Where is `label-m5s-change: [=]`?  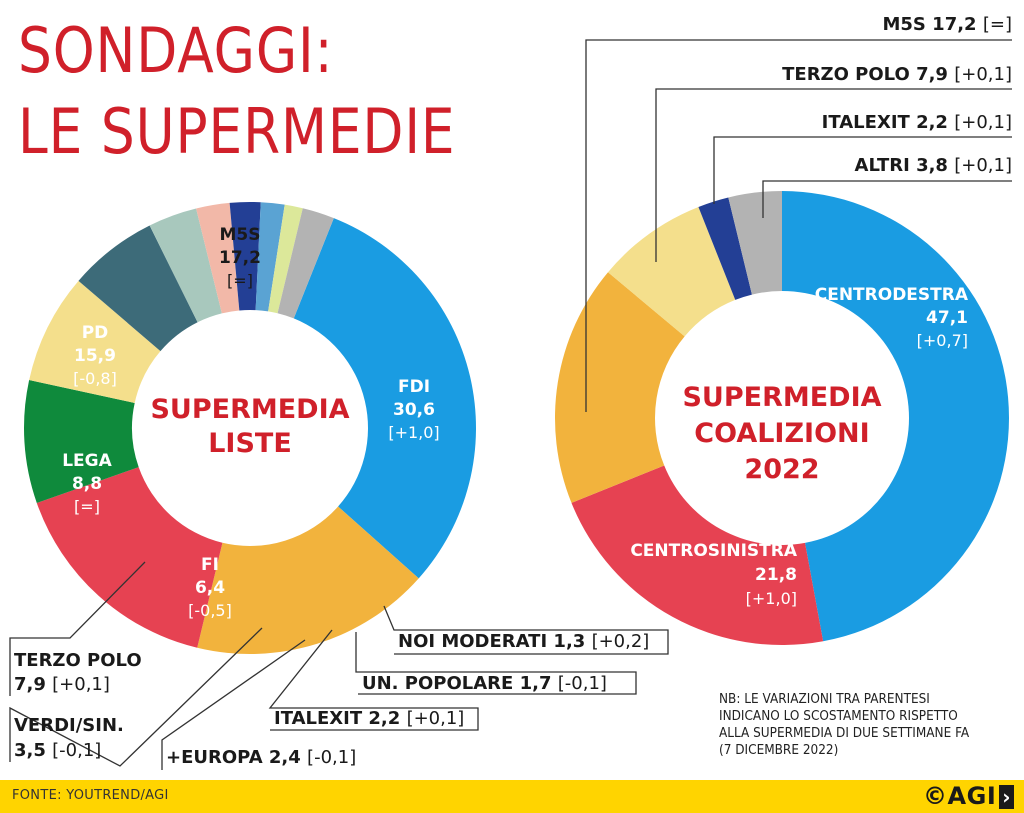 label-m5s-change: [=] is located at coordinates (240, 280).